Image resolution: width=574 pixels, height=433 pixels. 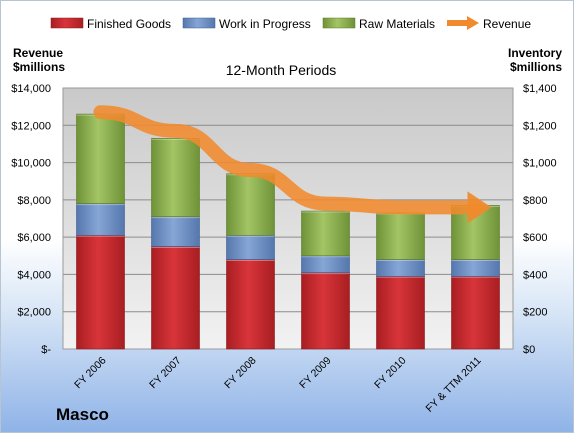 What do you see at coordinates (315, 373) in the screenshot?
I see `x-tick-label: FY 2009` at bounding box center [315, 373].